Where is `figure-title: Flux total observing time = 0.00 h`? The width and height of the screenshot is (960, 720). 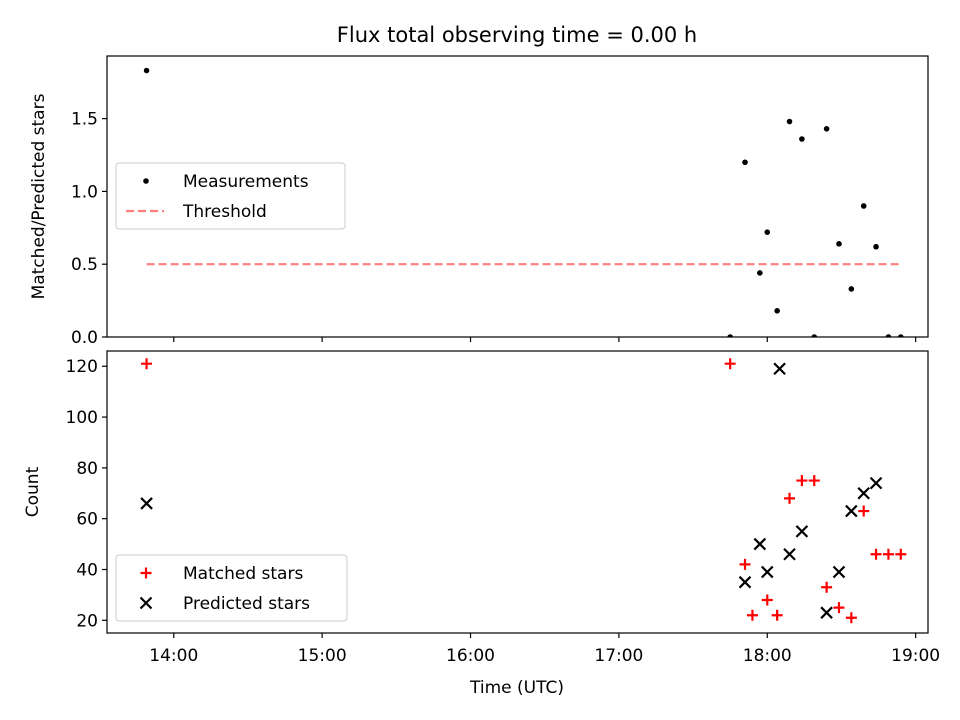 figure-title: Flux total observing time = 0.00 h is located at coordinates (517, 35).